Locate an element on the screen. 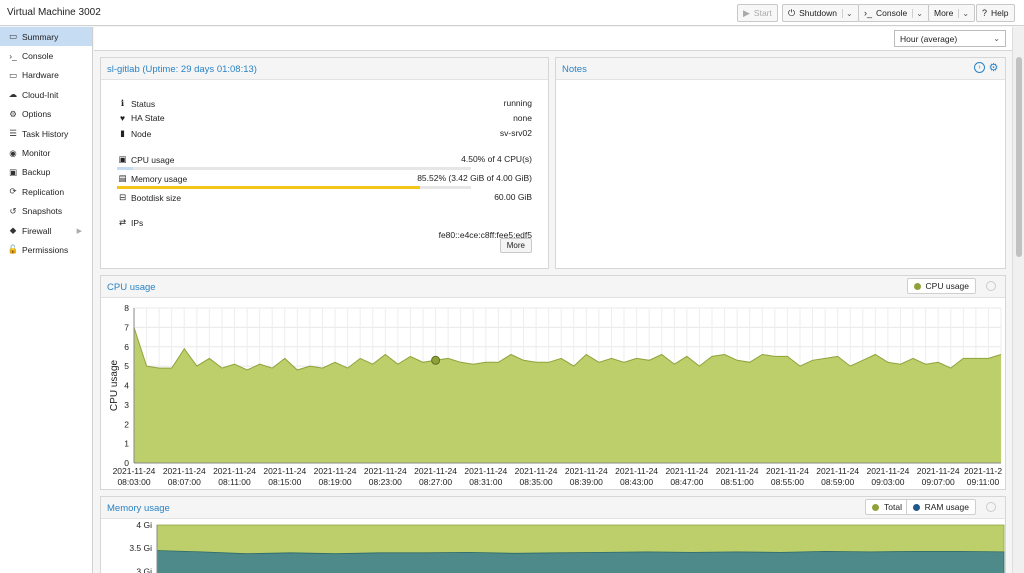  info-icon: ℹ is located at coordinates (122, 103).